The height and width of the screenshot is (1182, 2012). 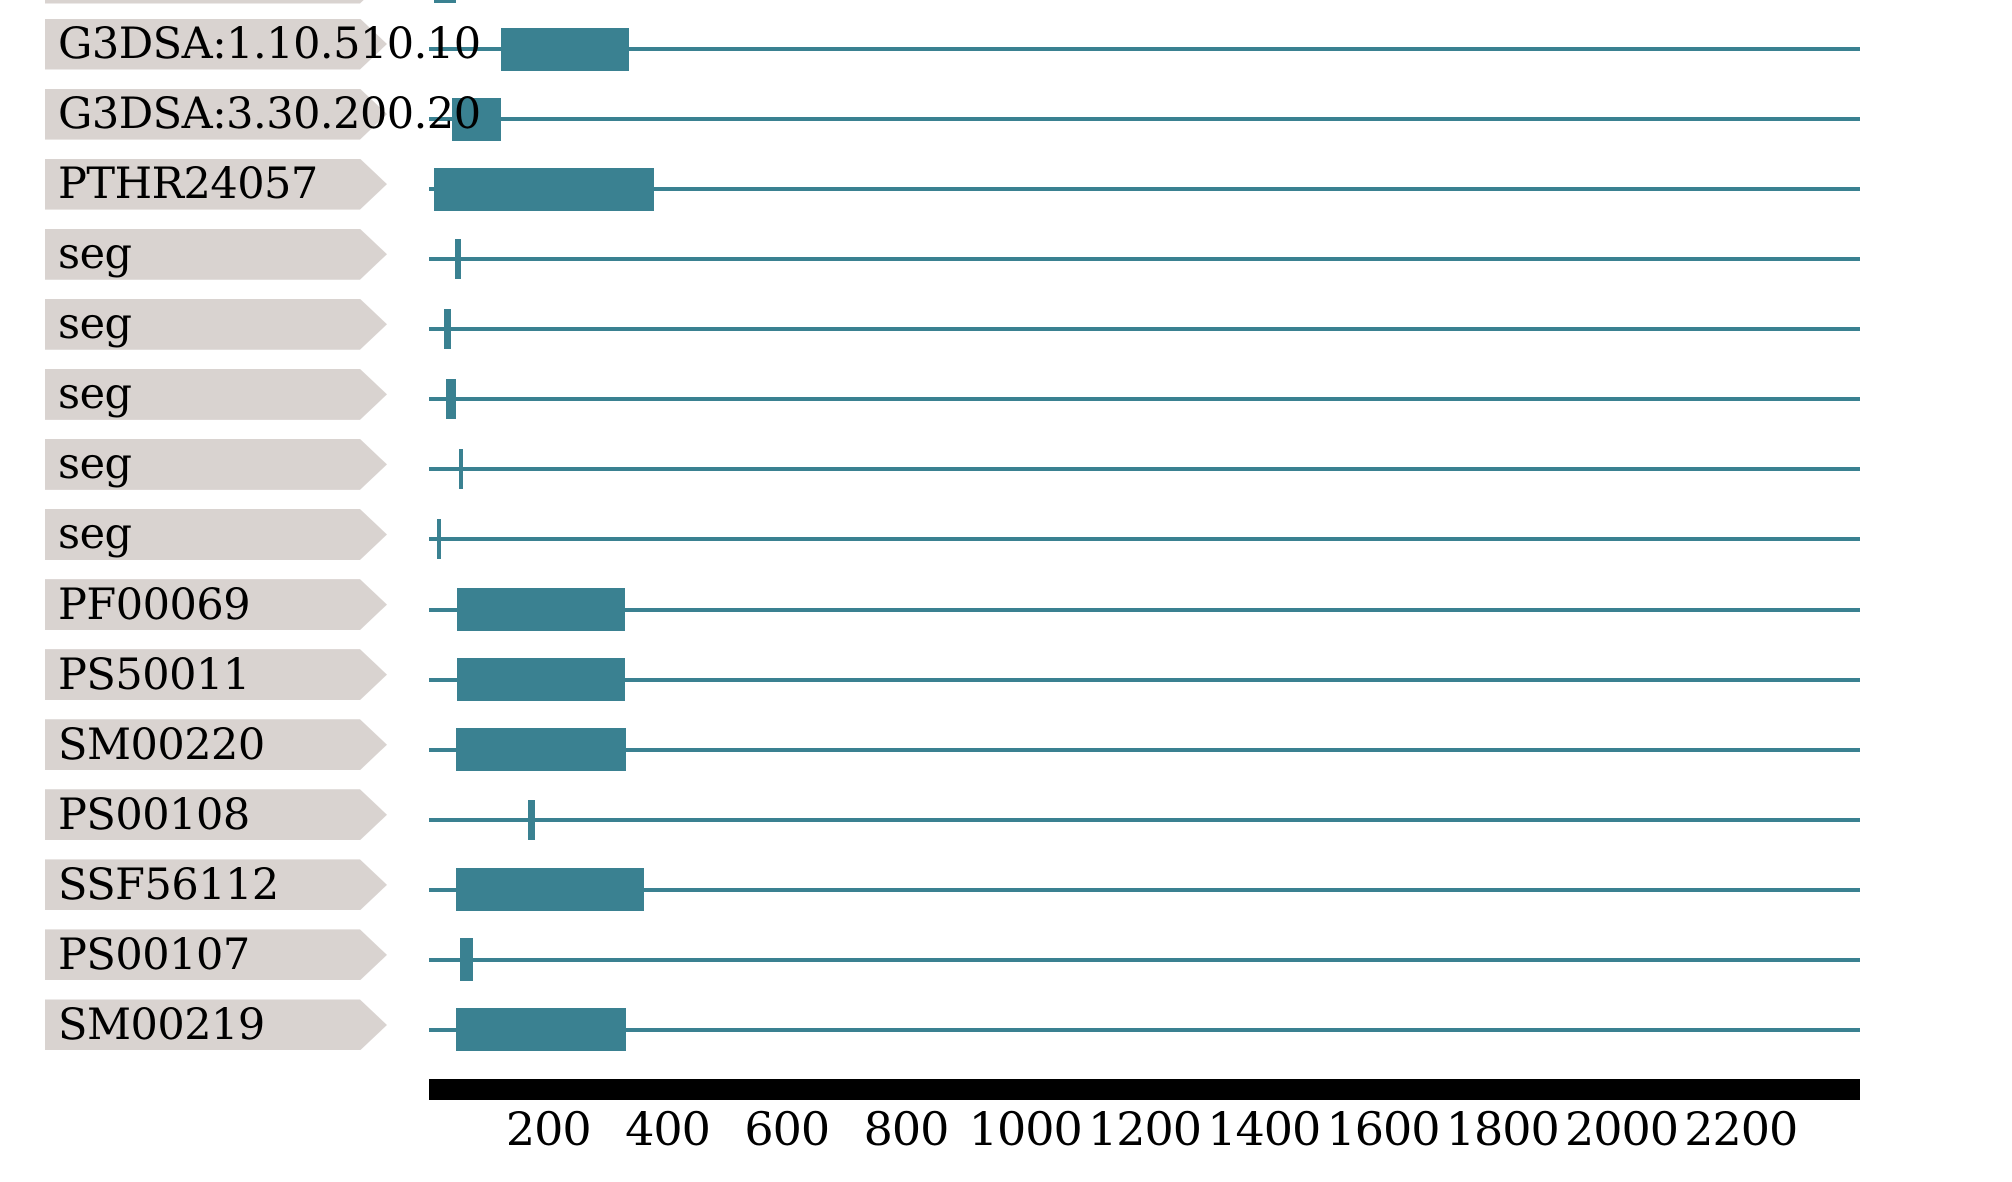 I want to click on track-label-pentagon: SSF56112, so click(x=216, y=884).